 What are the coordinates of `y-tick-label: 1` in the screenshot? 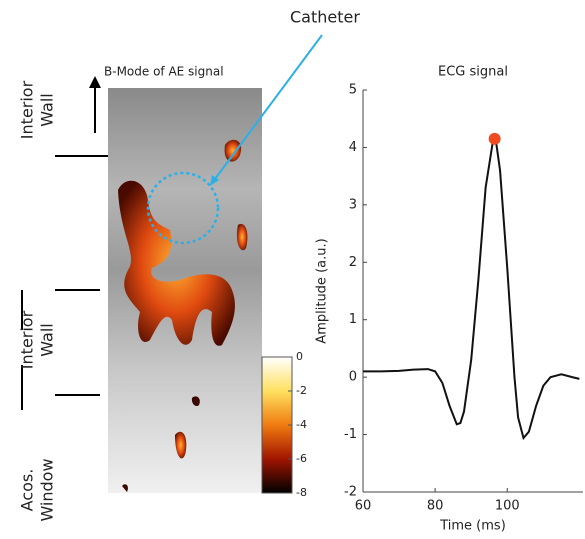 It's located at (353, 319).